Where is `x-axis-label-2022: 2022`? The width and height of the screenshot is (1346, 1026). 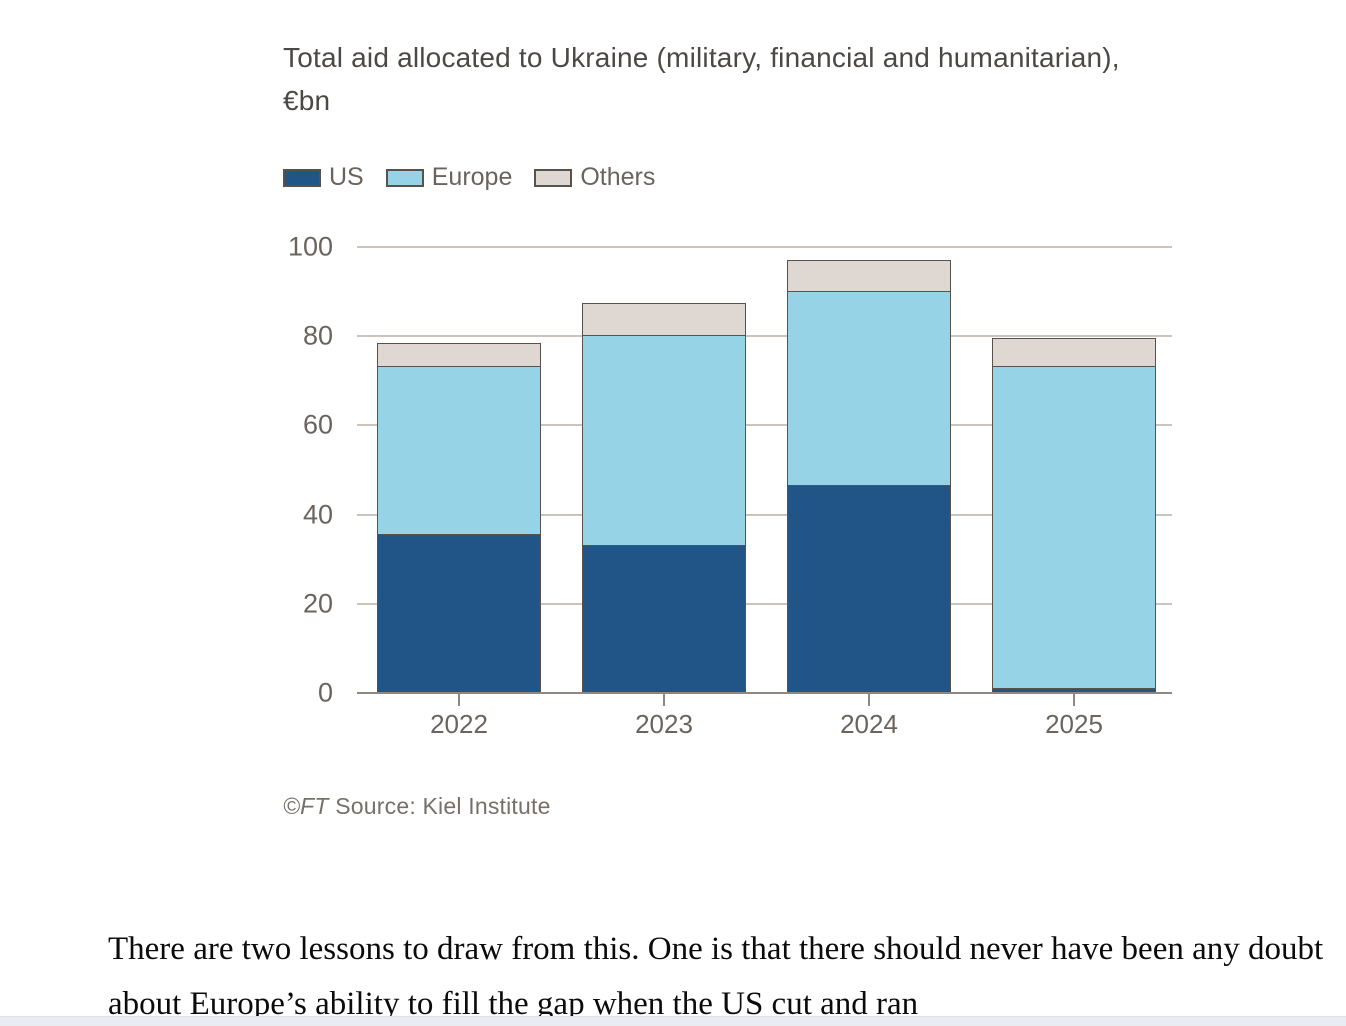
x-axis-label-2022: 2022 is located at coordinates (459, 724).